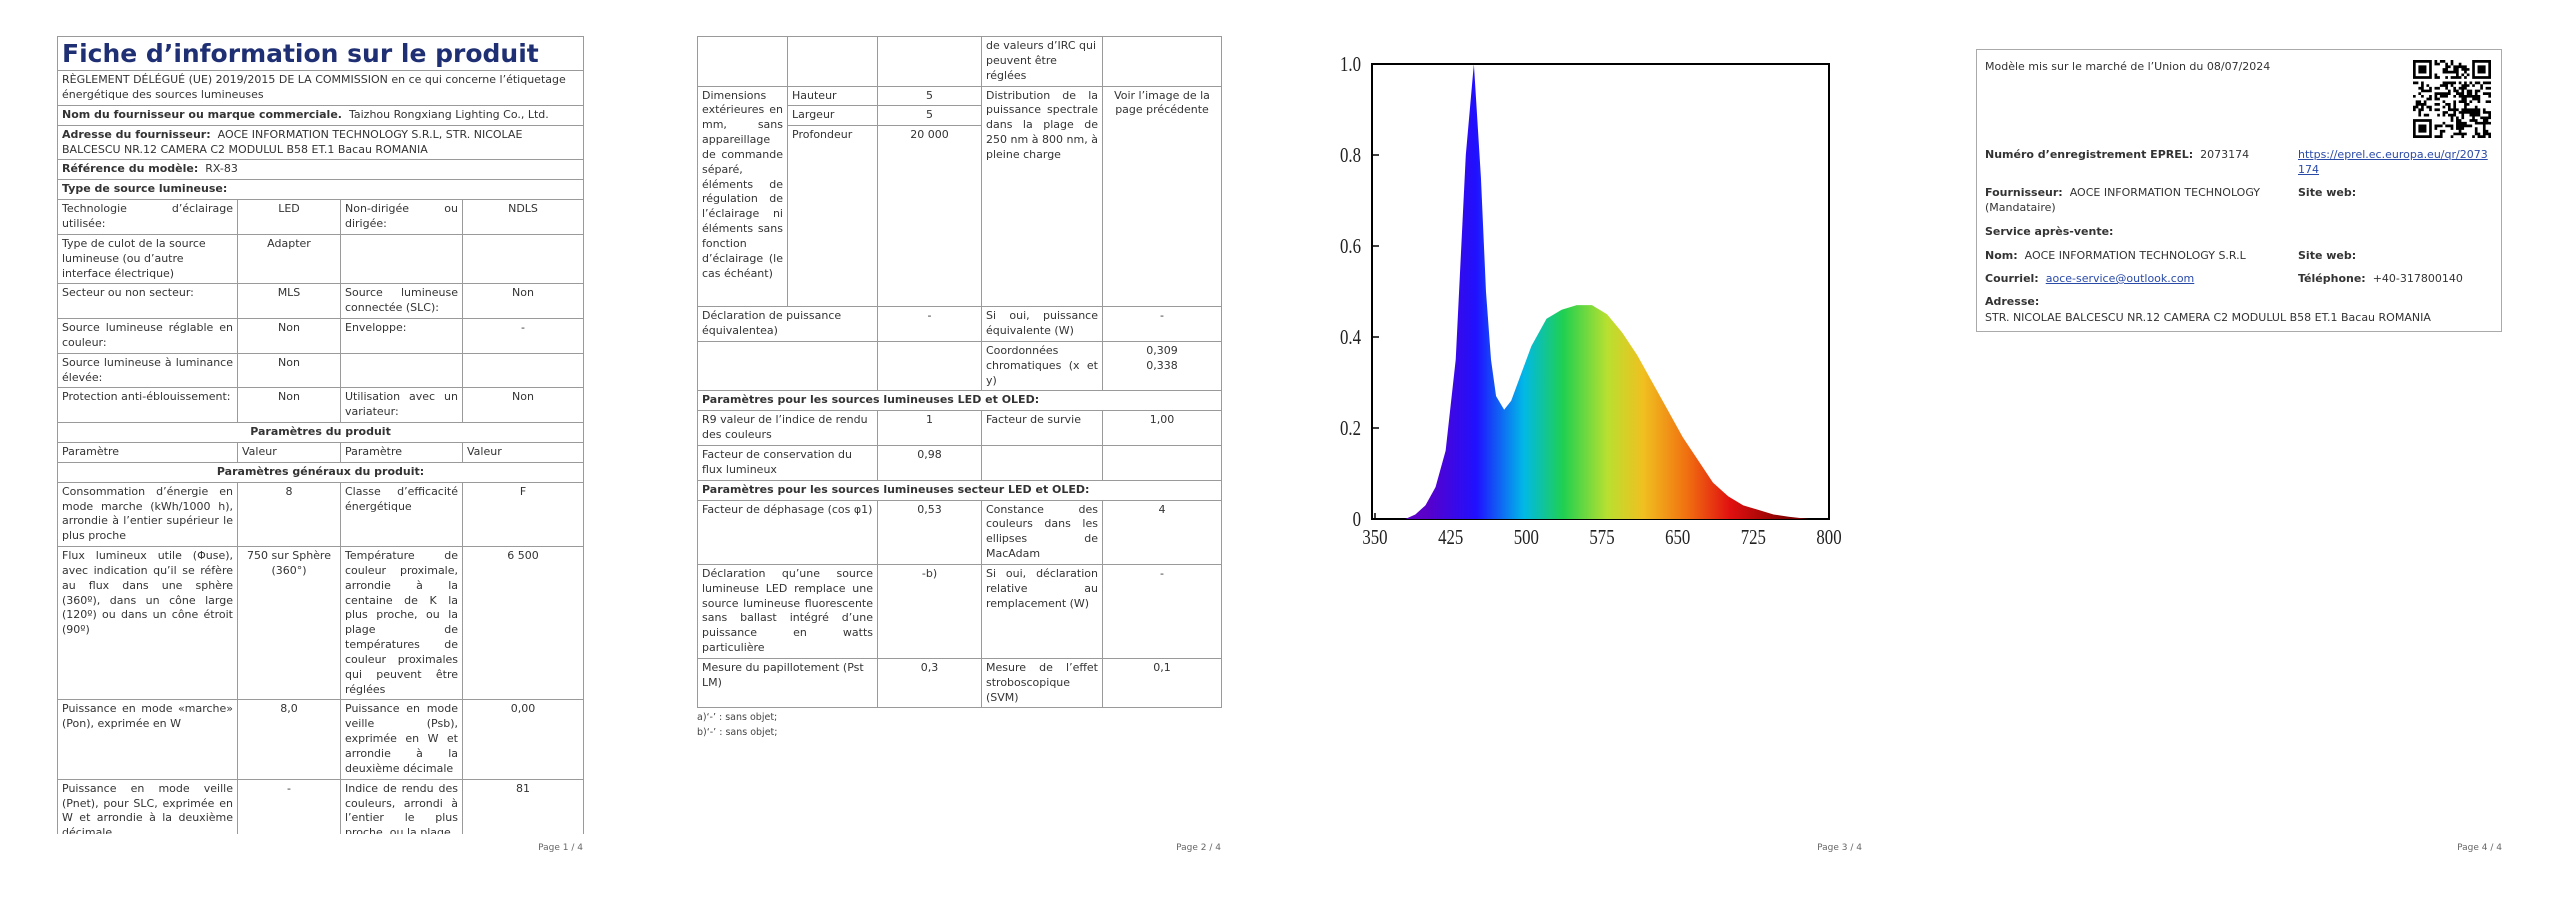 The width and height of the screenshot is (2560, 905). Describe the element at coordinates (1677, 537) in the screenshot. I see `x-tick-label: 650` at that location.